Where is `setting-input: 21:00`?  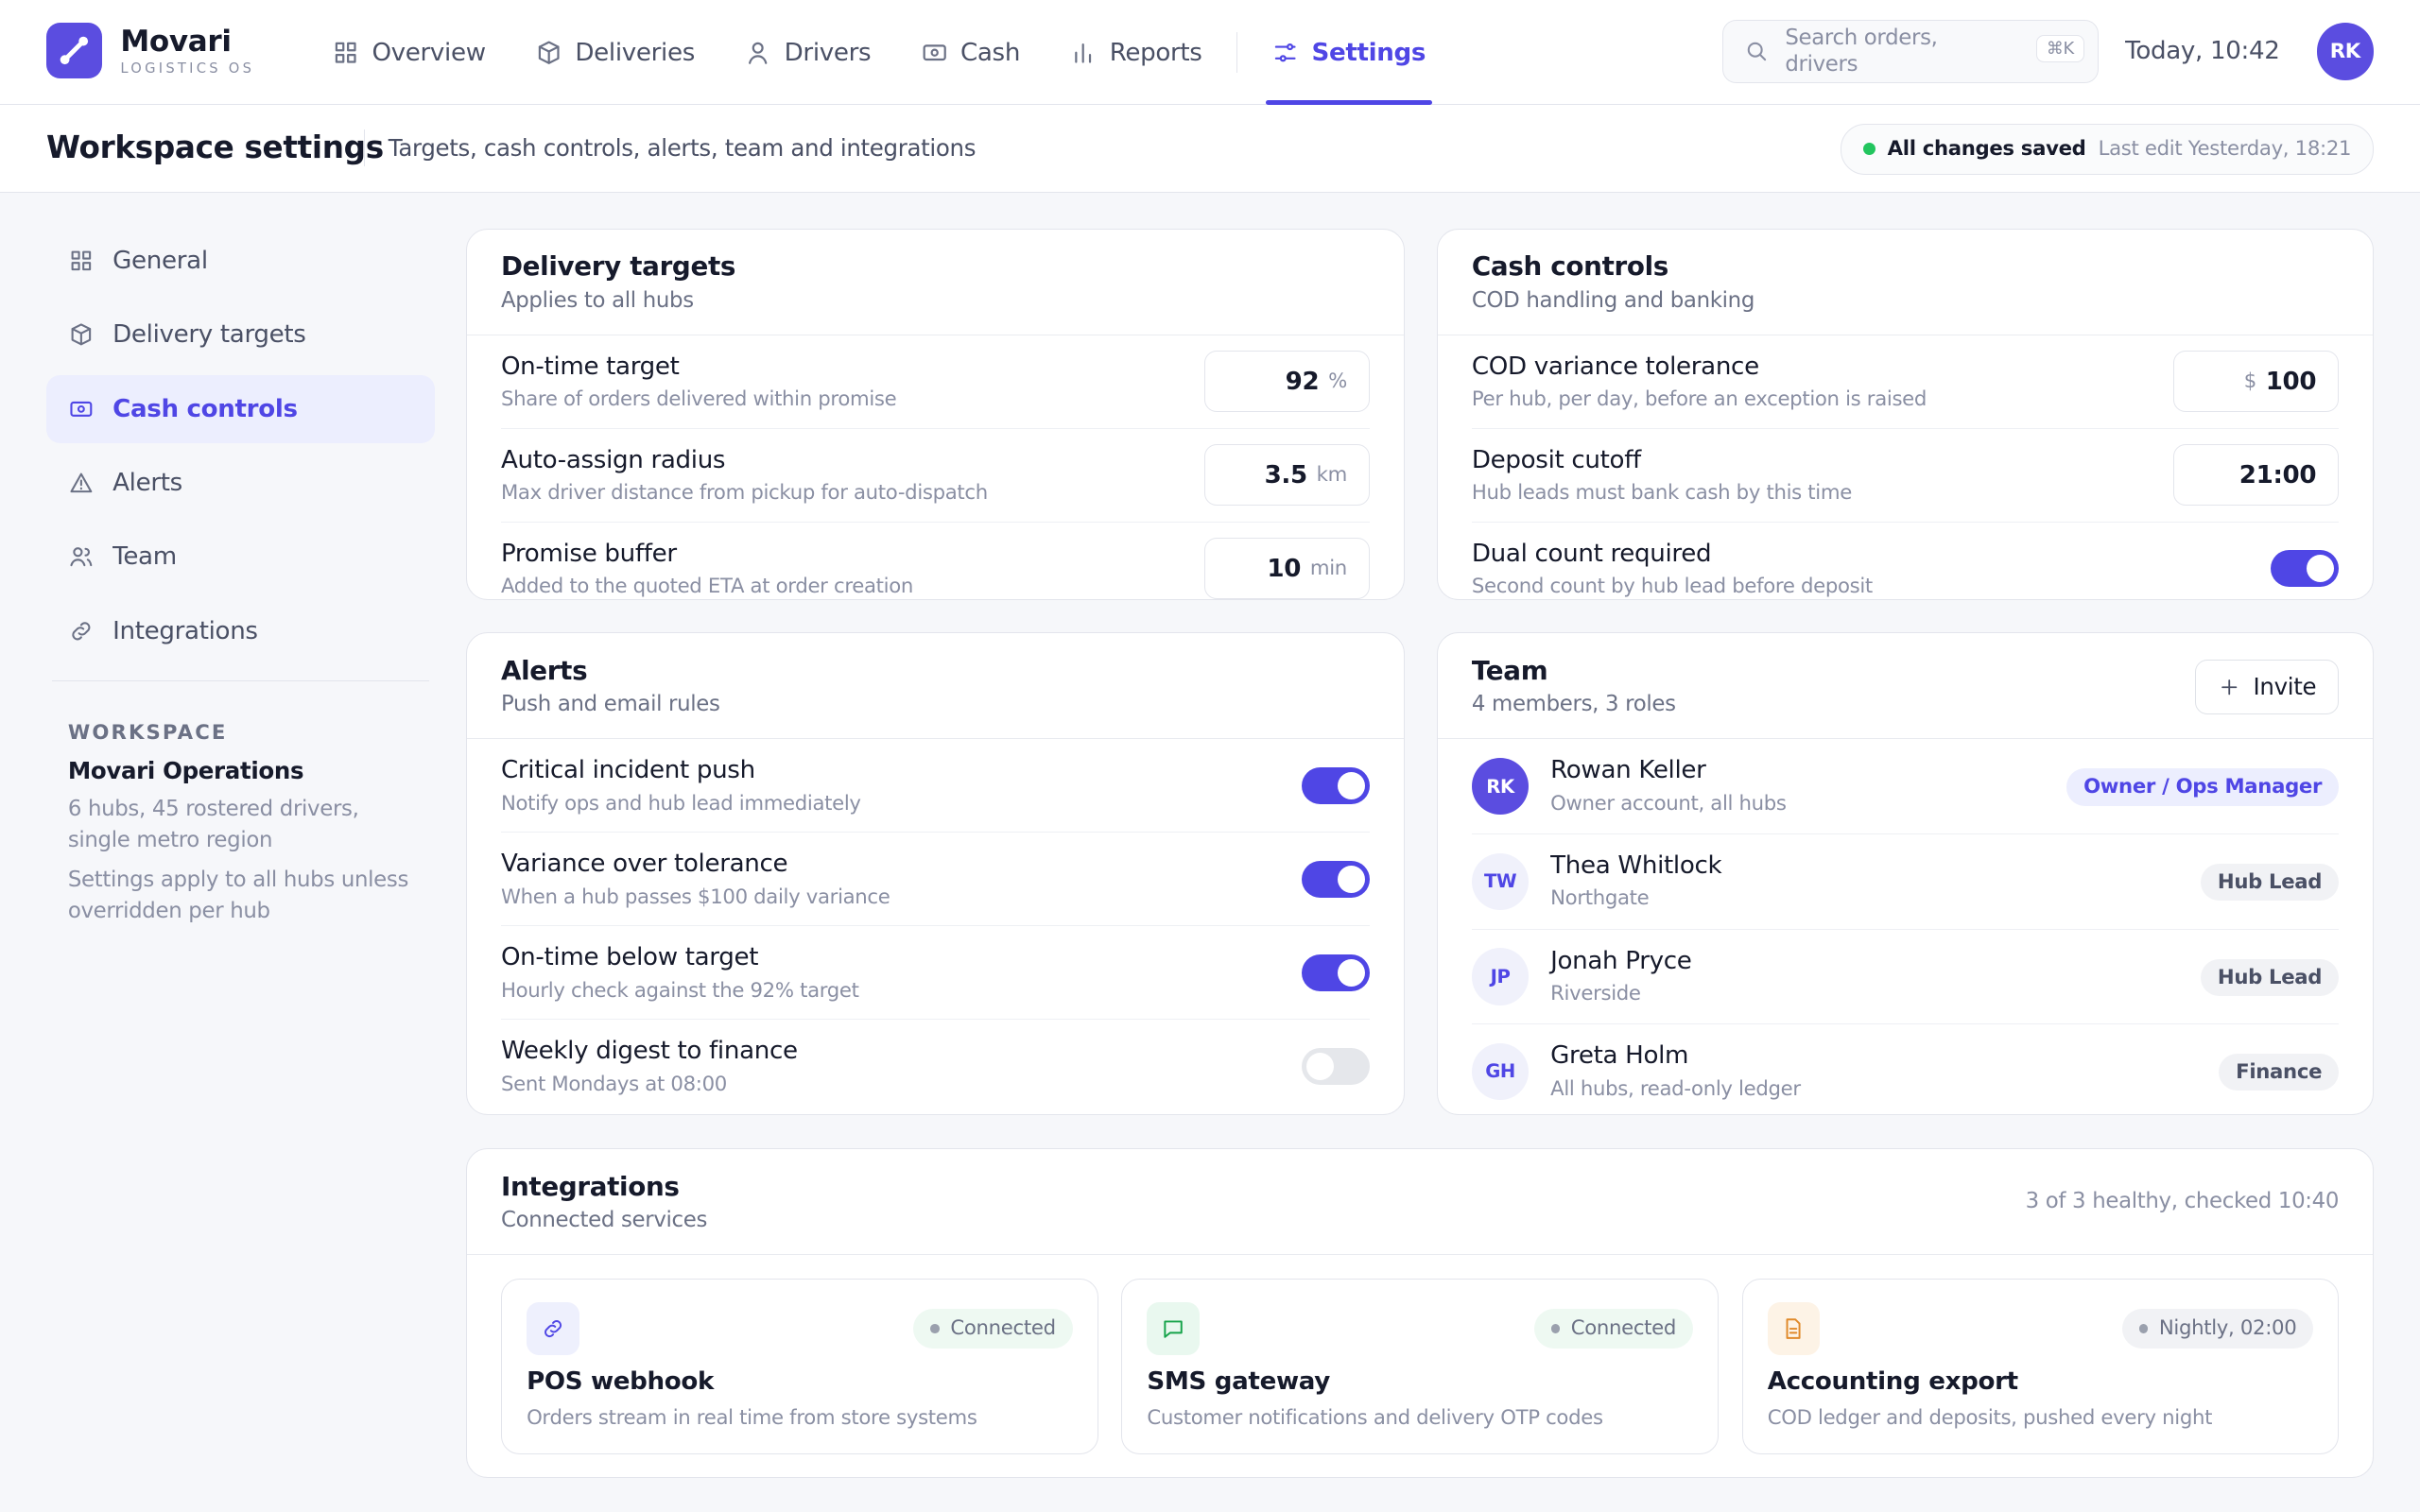 setting-input: 21:00 is located at coordinates (2256, 475).